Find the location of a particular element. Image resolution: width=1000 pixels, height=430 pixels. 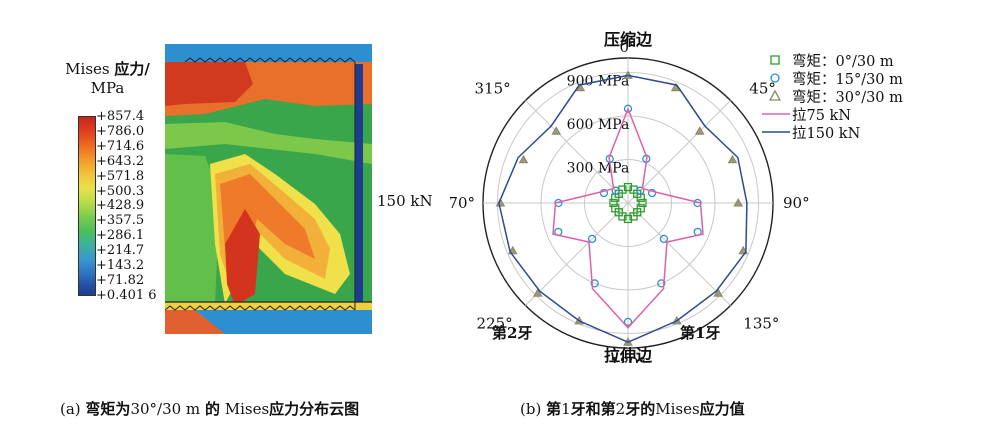

legend-item-pull150: 拉150 kN is located at coordinates (831, 132).